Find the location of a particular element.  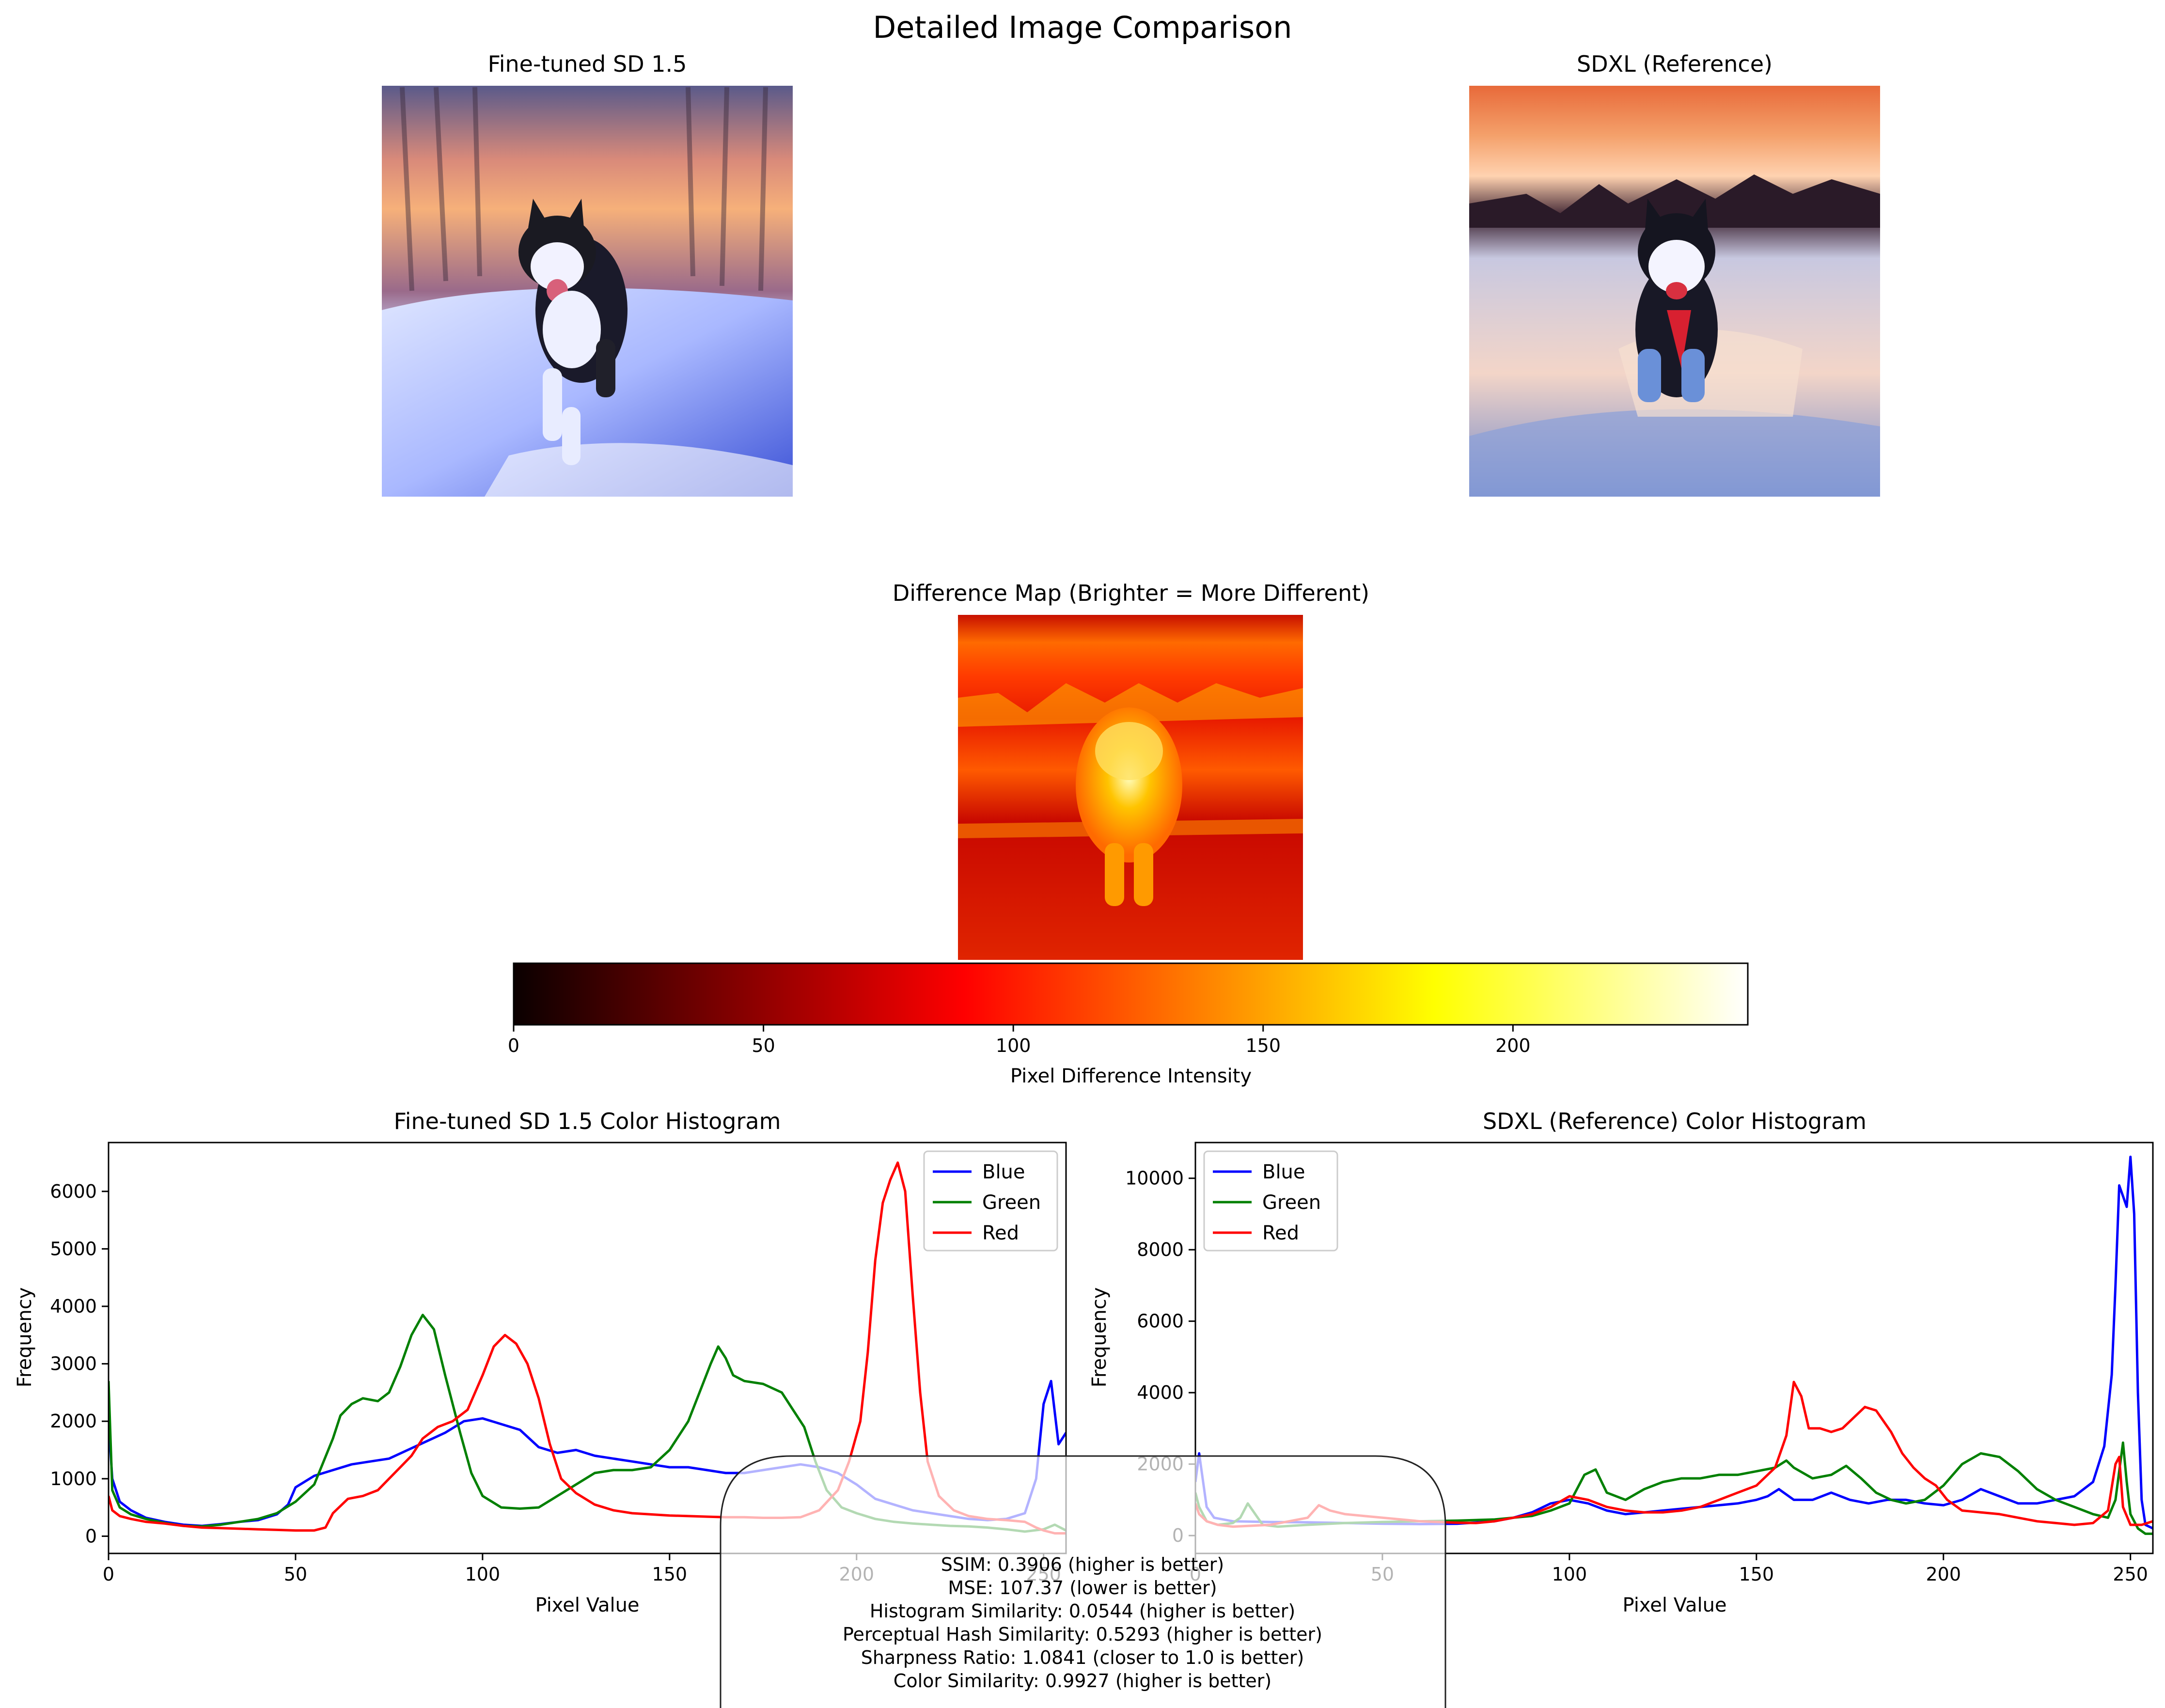

colorbar: 0 50 100 150 200 Pixel Difference Intensity is located at coordinates (1128, 1024).